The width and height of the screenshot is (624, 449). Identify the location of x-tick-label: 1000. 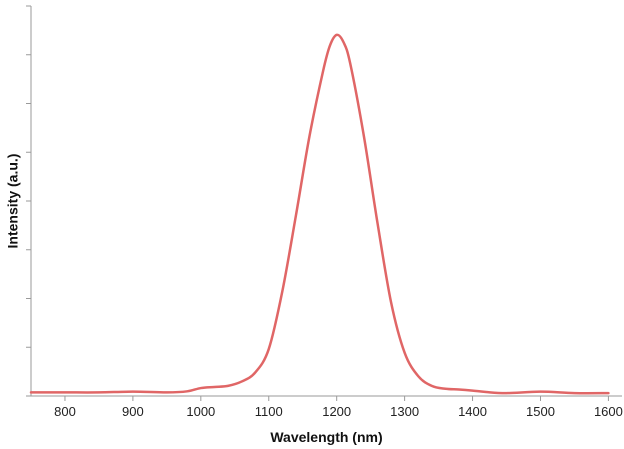
(200, 411).